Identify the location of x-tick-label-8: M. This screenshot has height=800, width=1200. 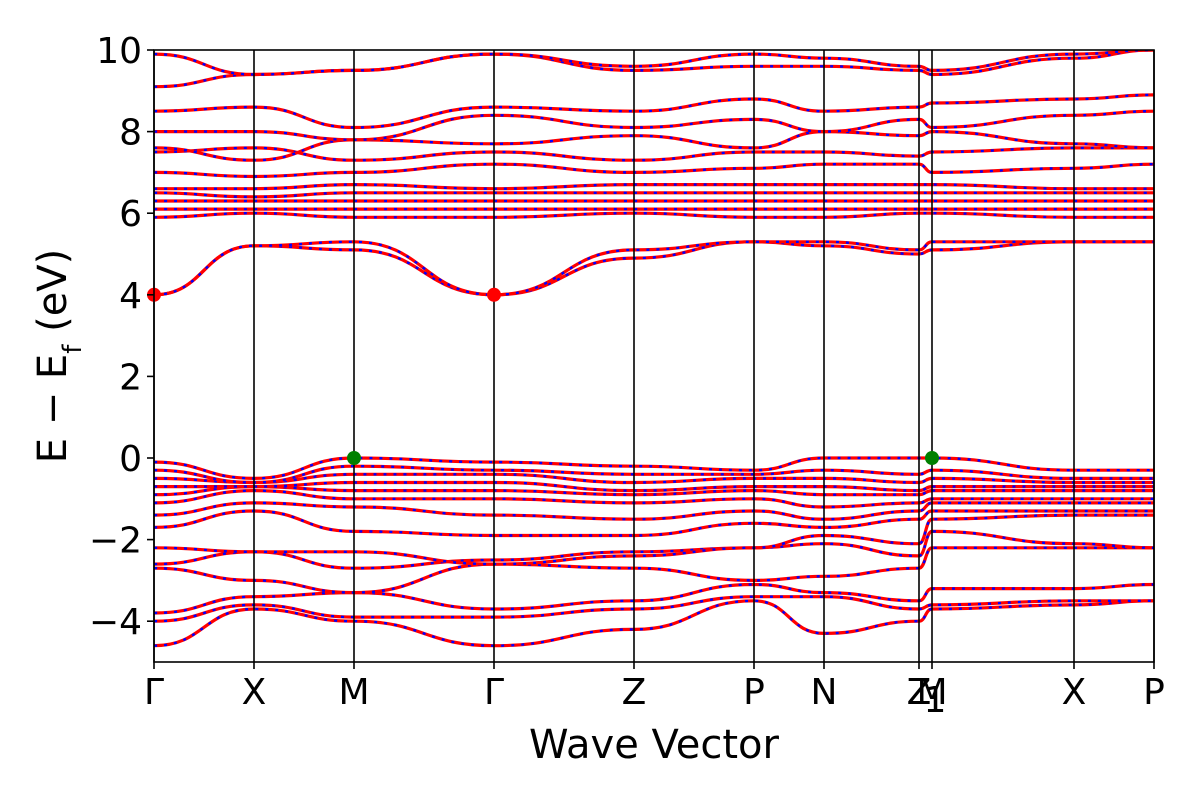
(931, 692).